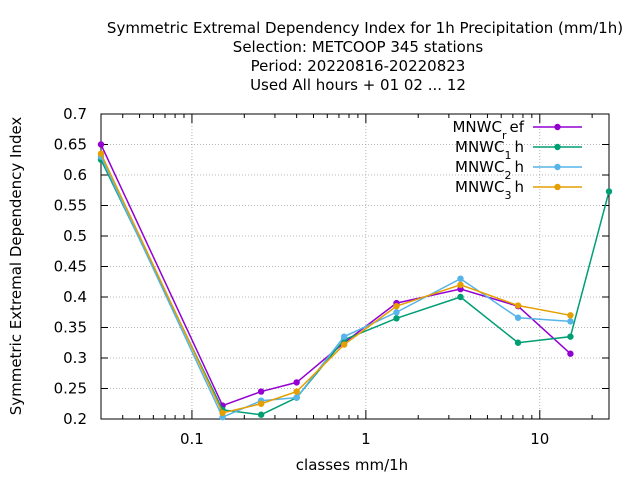  I want to click on x-tick-label: 0.1, so click(192, 439).